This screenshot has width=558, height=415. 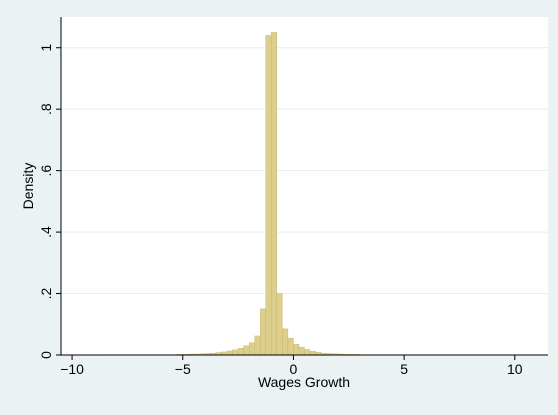 I want to click on y-tick-label: .6, so click(x=46, y=171).